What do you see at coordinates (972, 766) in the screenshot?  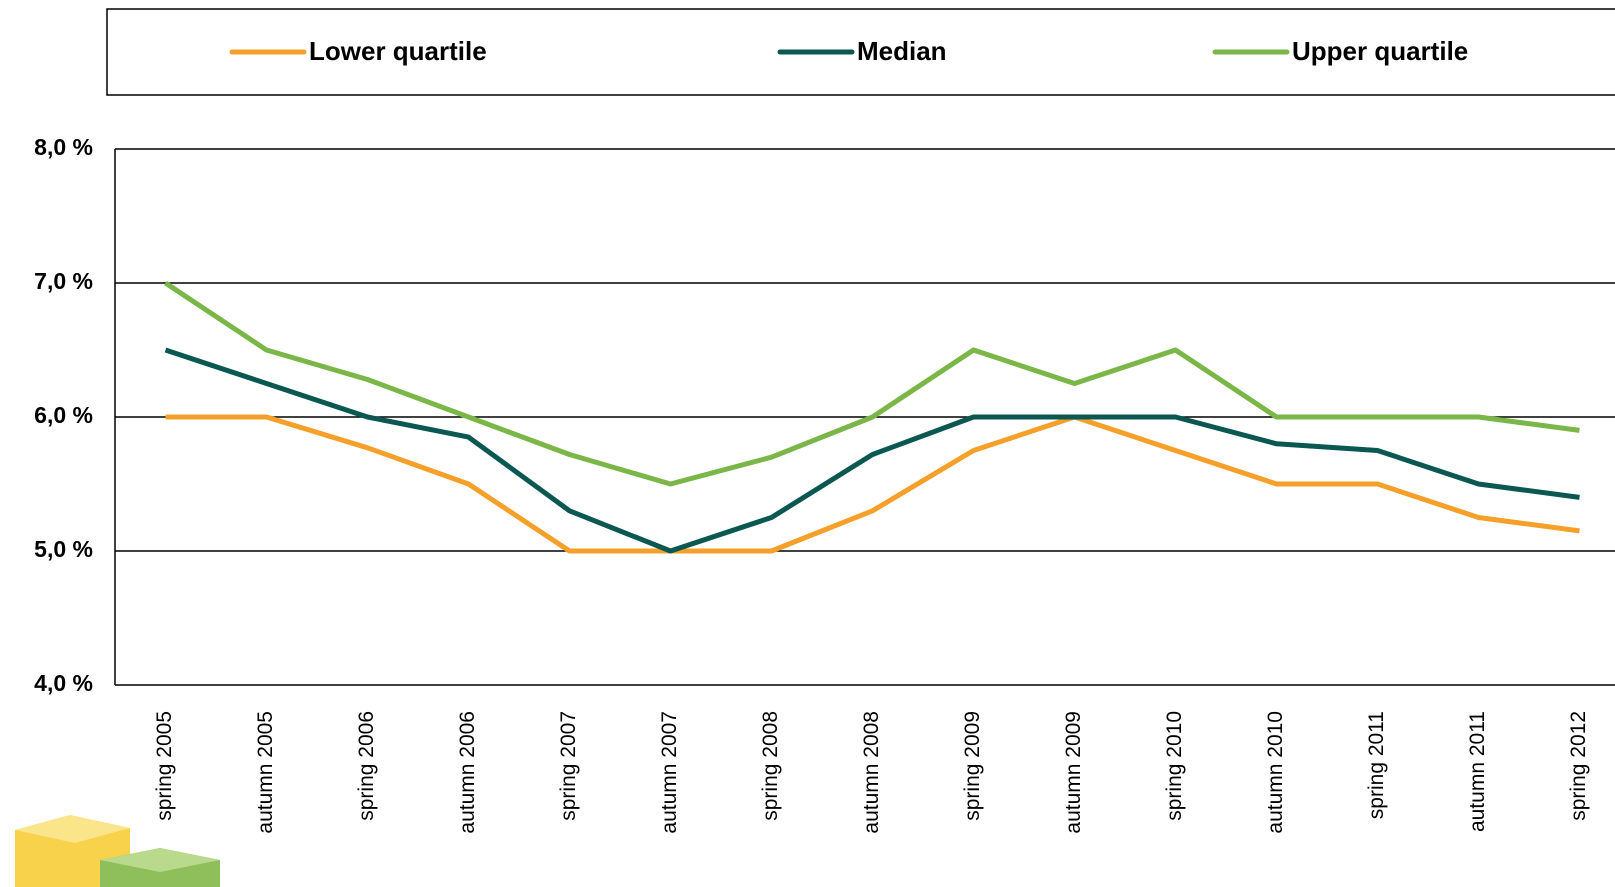 I see `x-tick-label: spring 2009` at bounding box center [972, 766].